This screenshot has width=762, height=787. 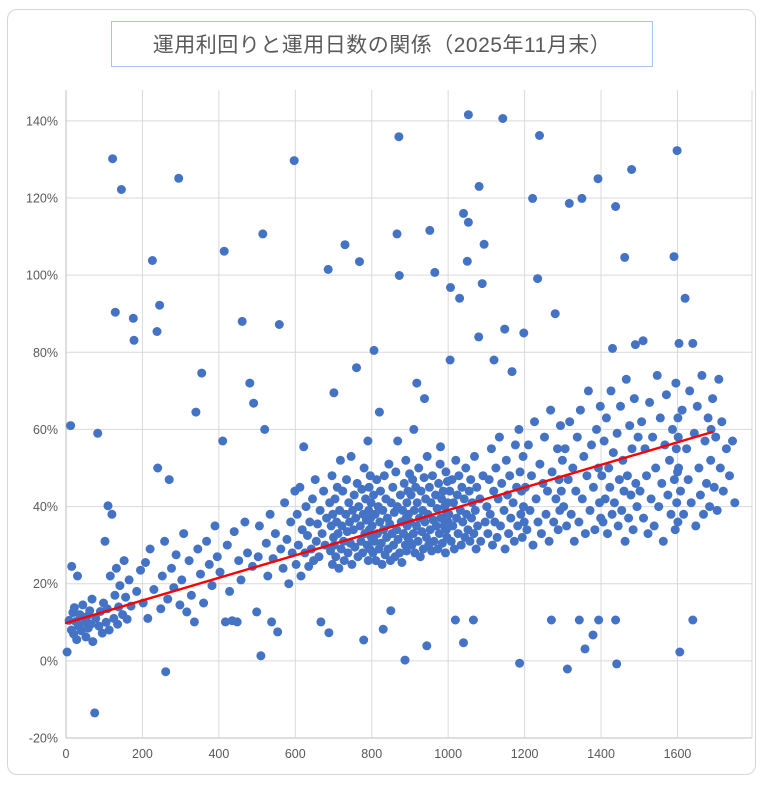 What do you see at coordinates (42, 276) in the screenshot?
I see `y-axis-tick-label: 100%` at bounding box center [42, 276].